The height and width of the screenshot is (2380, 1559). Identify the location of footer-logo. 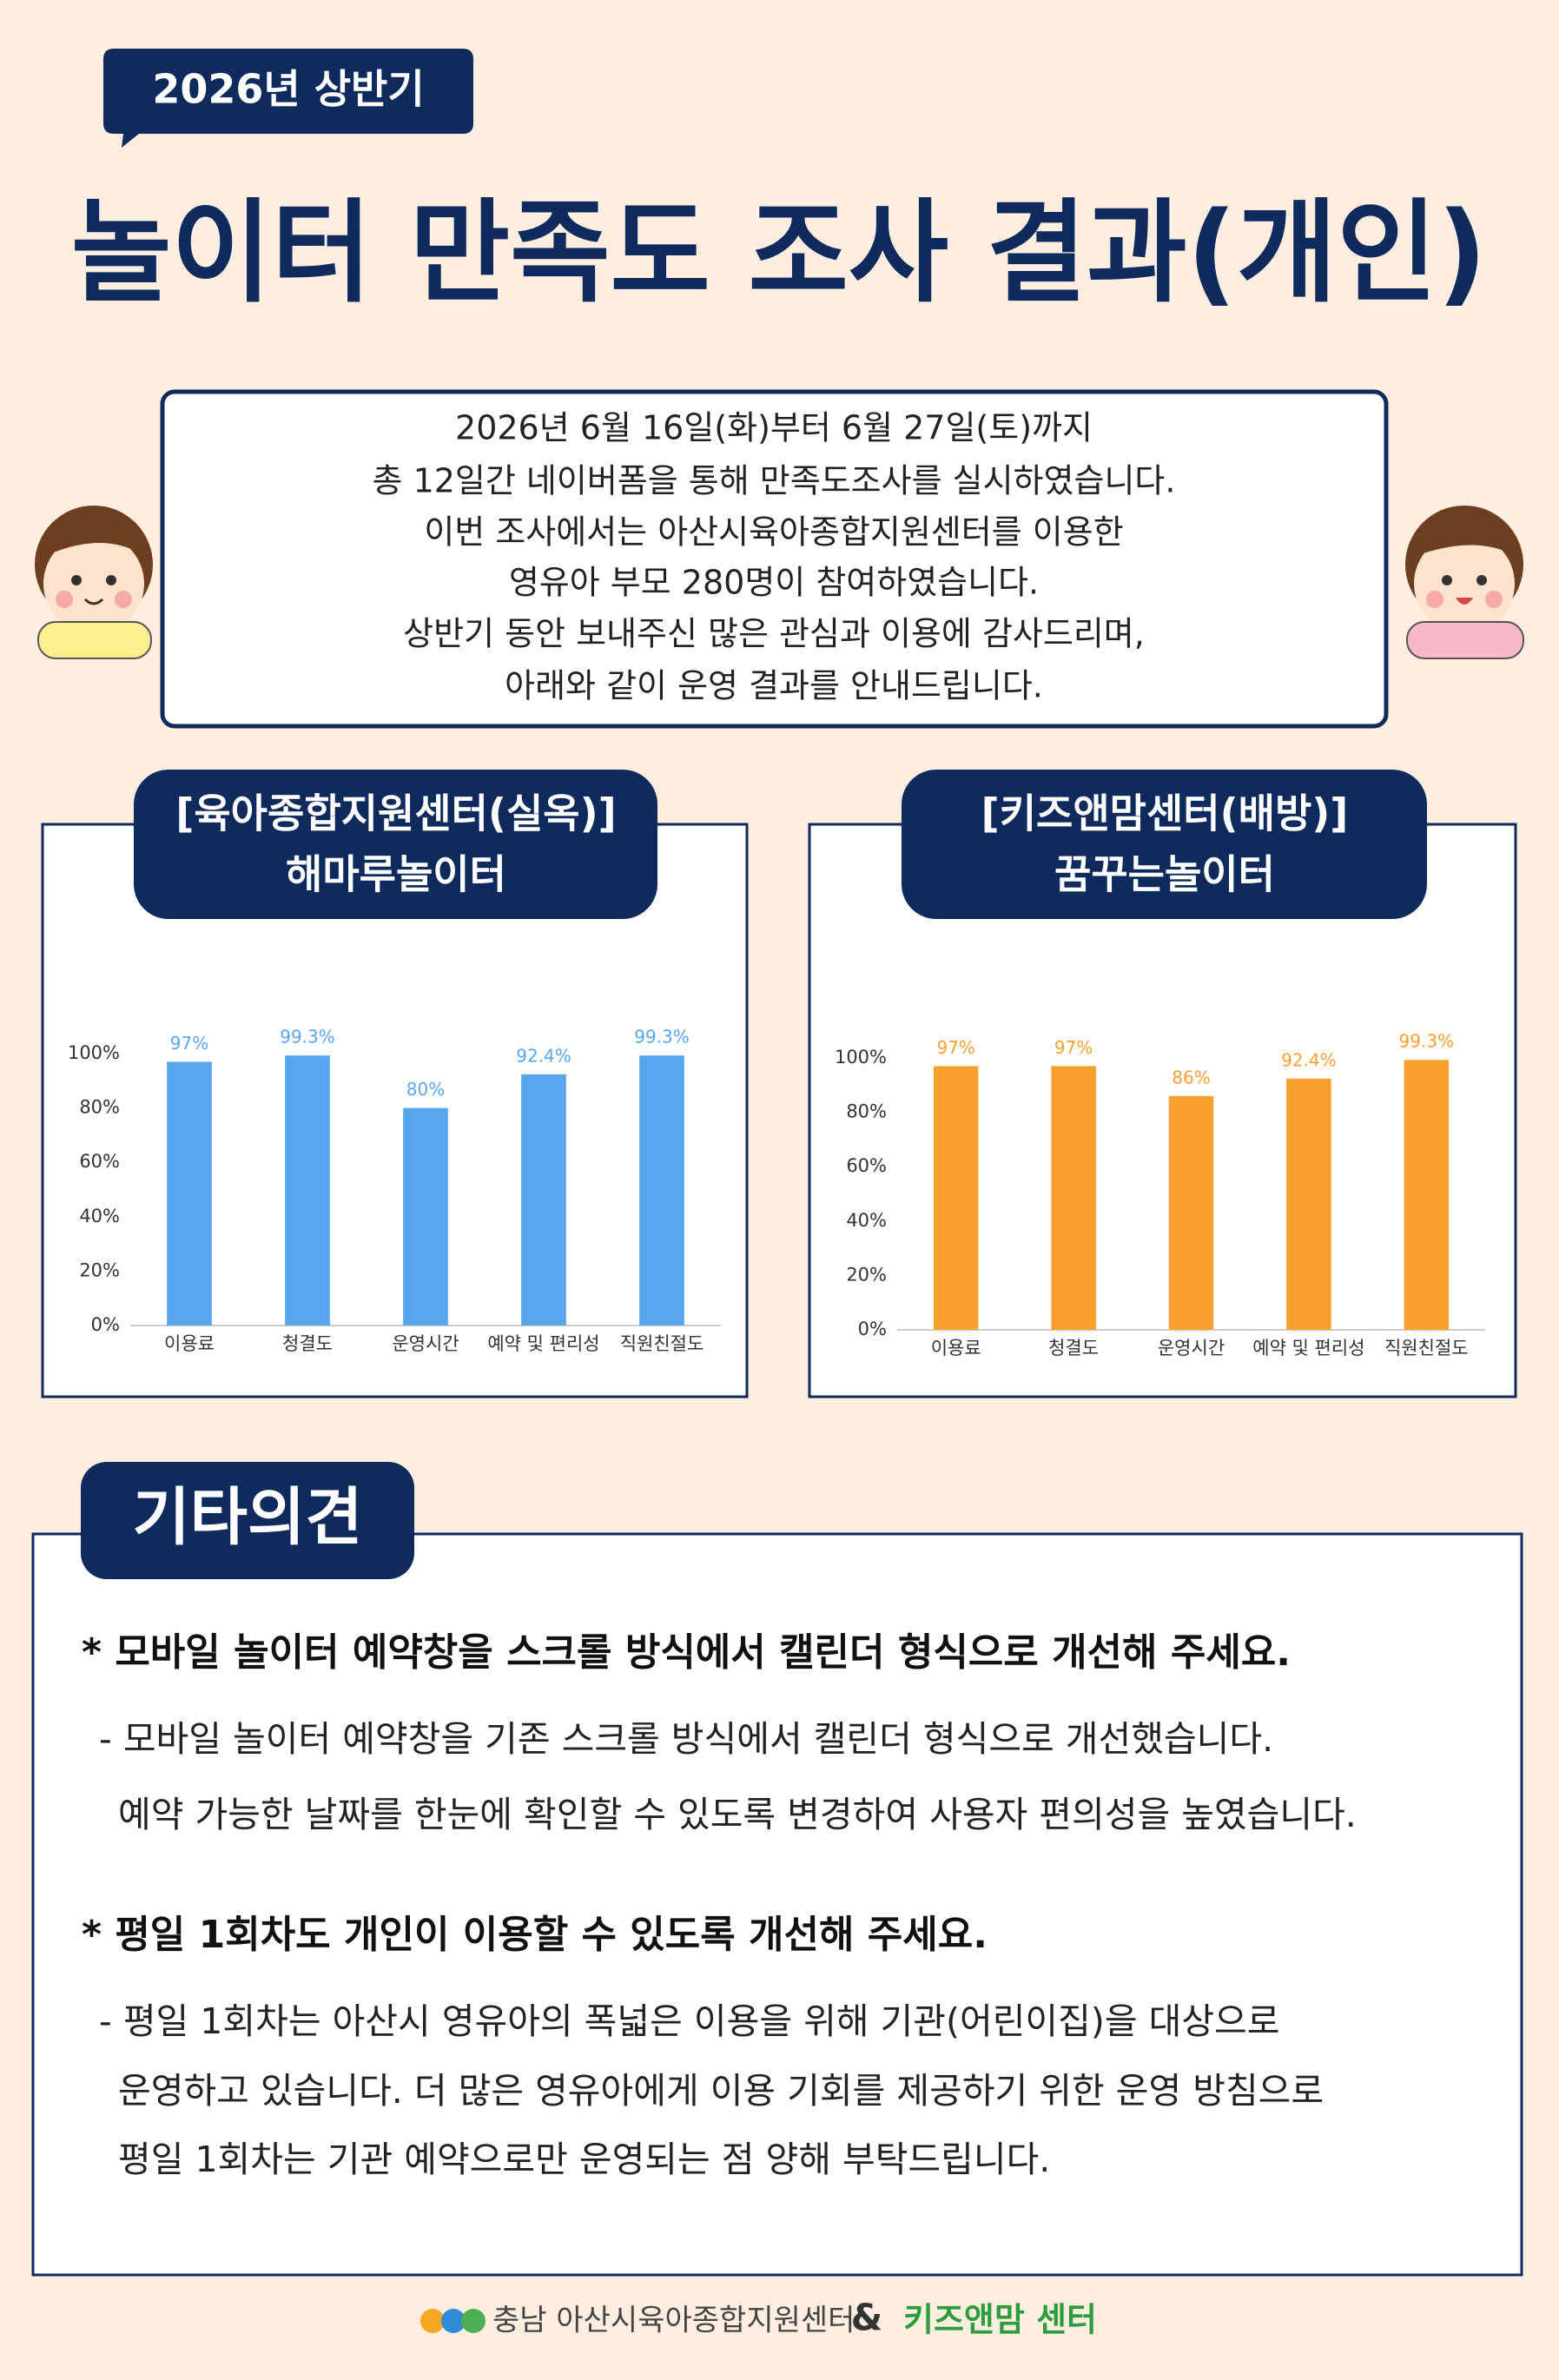
(453, 2321).